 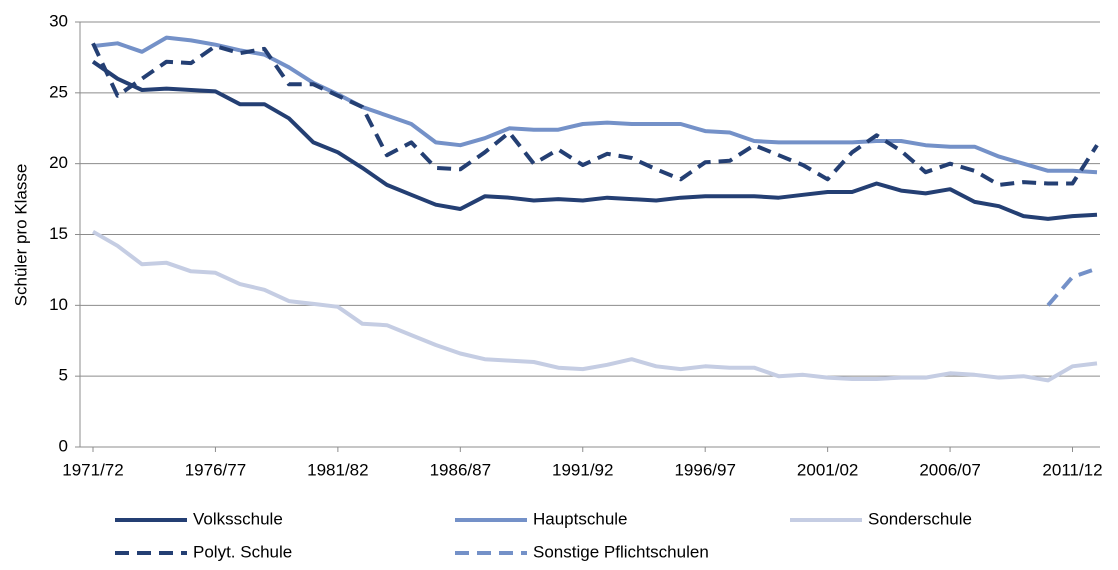 What do you see at coordinates (1072, 469) in the screenshot?
I see `x-tick-label: 2011/12` at bounding box center [1072, 469].